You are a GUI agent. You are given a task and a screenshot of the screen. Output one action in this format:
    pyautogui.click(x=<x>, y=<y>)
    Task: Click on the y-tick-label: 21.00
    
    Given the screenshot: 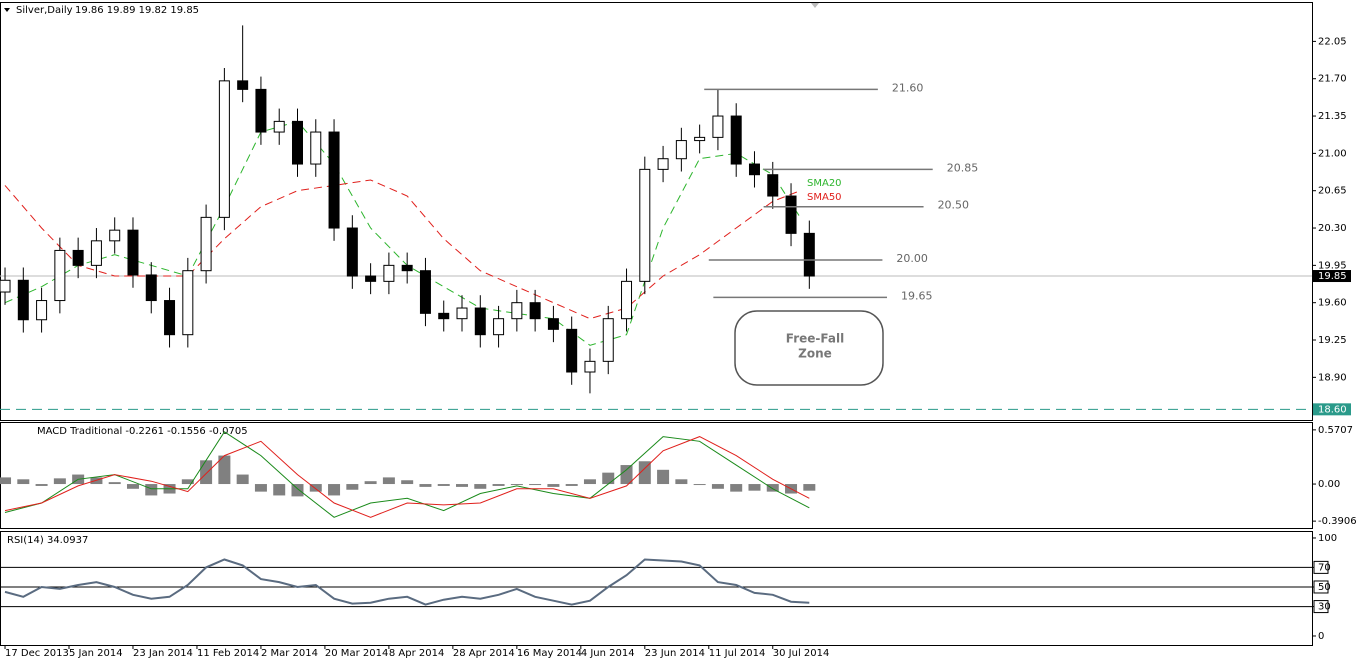 What is the action you would take?
    pyautogui.click(x=1332, y=153)
    